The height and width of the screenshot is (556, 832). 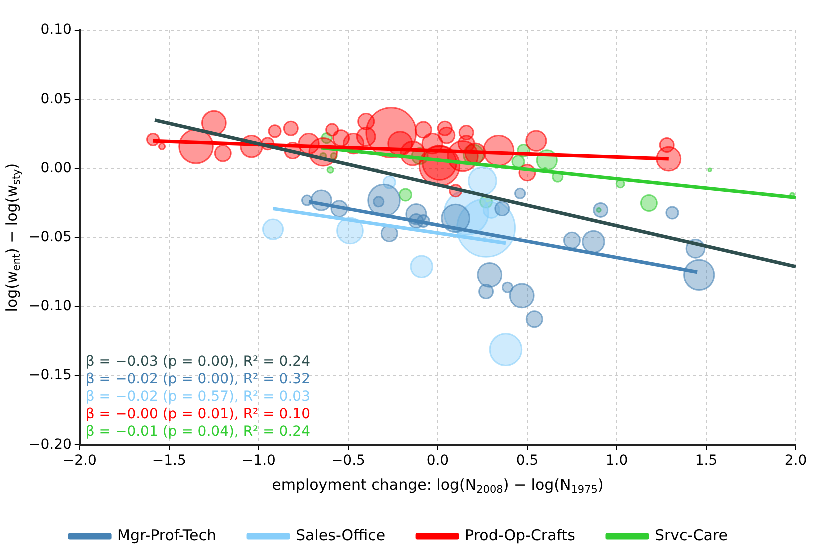 What do you see at coordinates (50, 376) in the screenshot?
I see `y-tick-label: −0.15` at bounding box center [50, 376].